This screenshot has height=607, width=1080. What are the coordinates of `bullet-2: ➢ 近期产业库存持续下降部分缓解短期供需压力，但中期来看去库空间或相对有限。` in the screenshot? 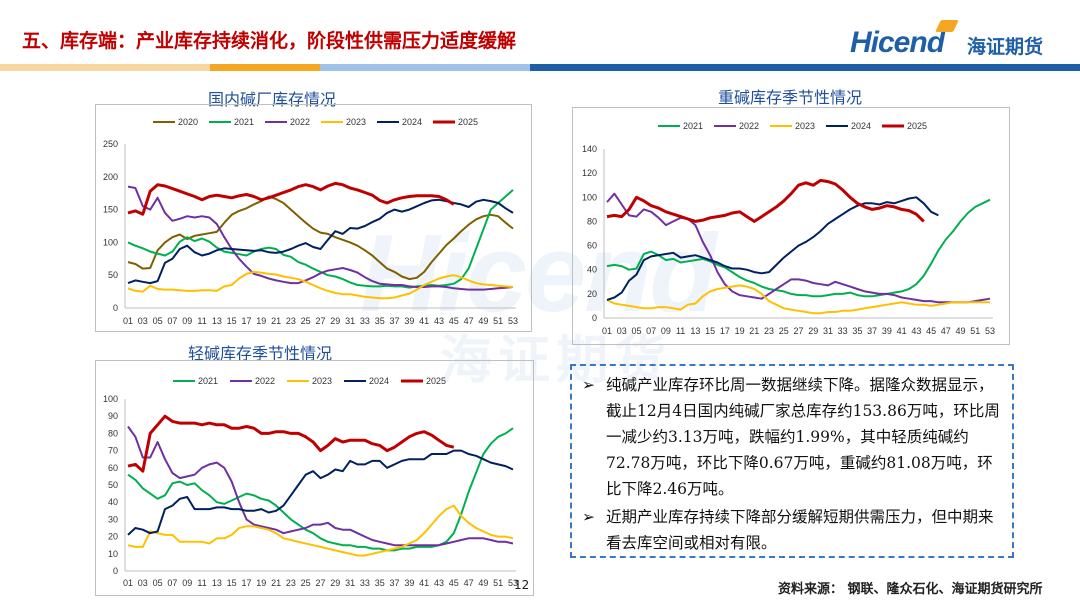 It's located at (794, 530).